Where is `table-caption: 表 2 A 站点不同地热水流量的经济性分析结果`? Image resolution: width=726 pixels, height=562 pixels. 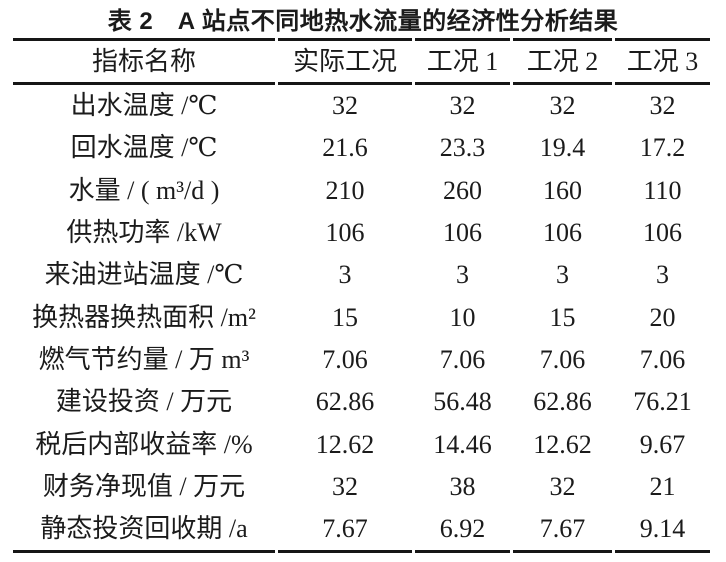 table-caption: 表 2 A 站点不同地热水流量的经济性分析结果 is located at coordinates (363, 21).